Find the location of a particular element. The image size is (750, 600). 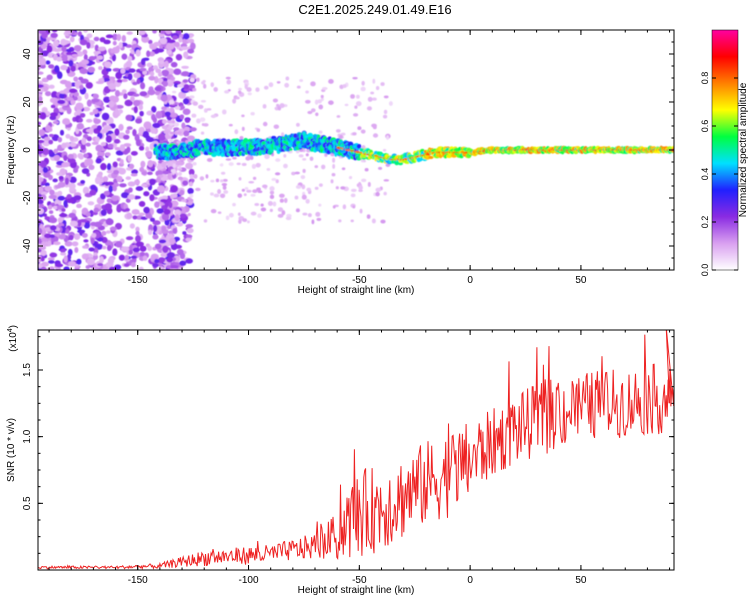

y-tick-label: -20 is located at coordinates (27, 197).